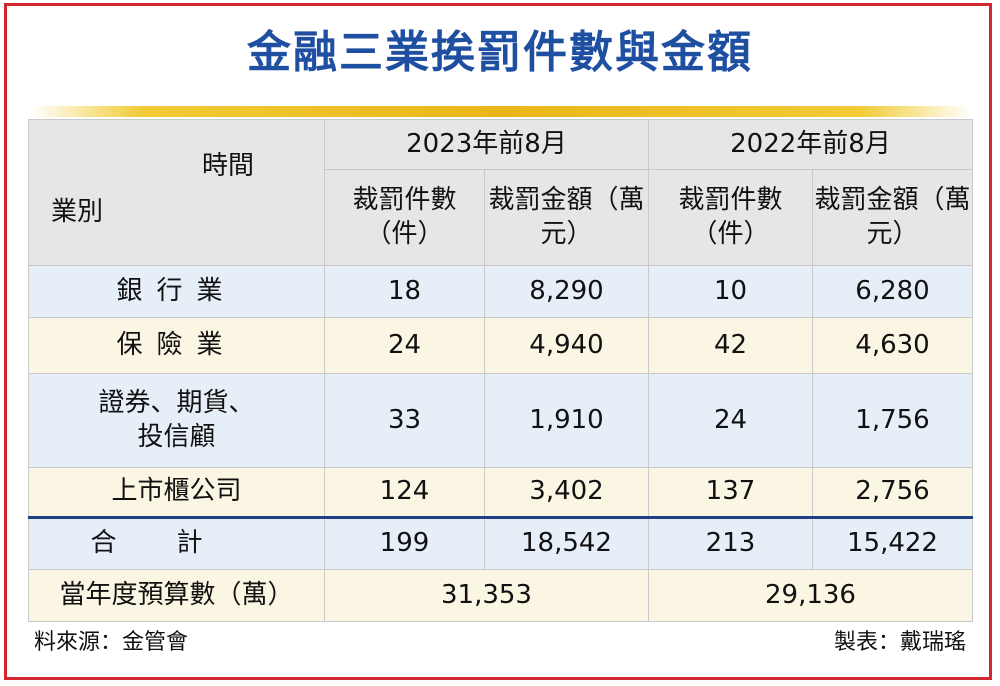 The height and width of the screenshot is (686, 1000). I want to click on total-value: 213, so click(730, 543).